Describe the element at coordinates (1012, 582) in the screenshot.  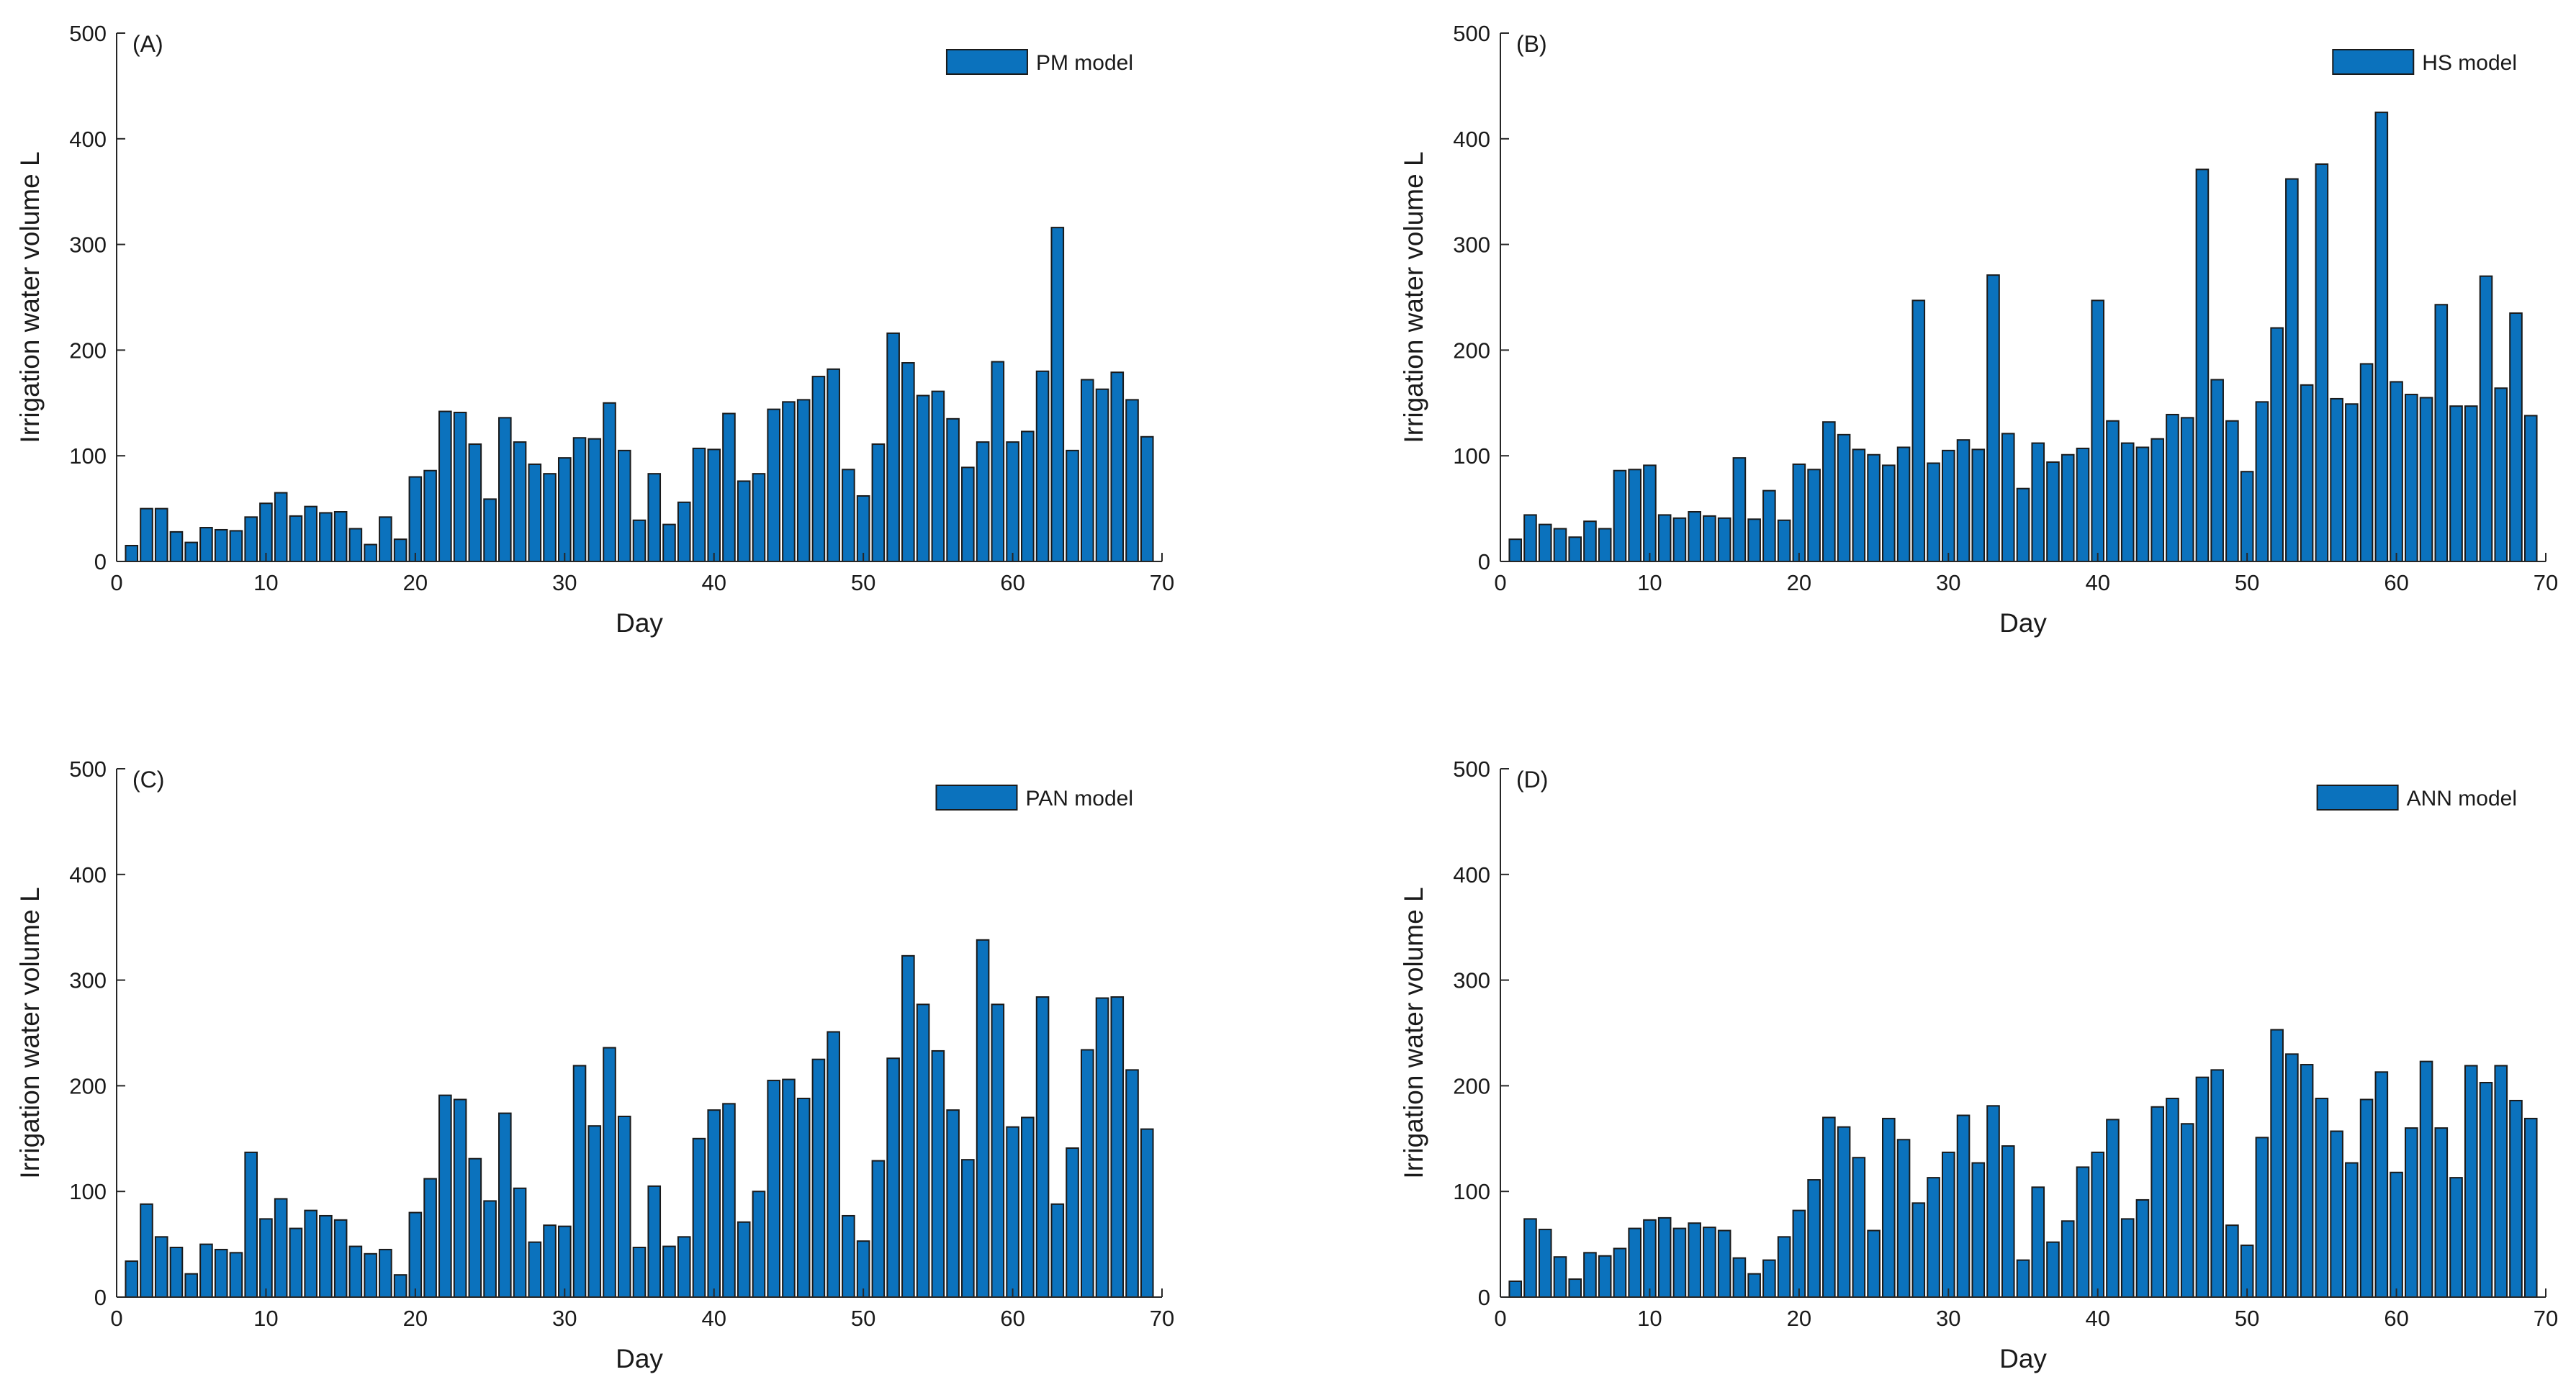
I see `x-tick-label: 60` at that location.